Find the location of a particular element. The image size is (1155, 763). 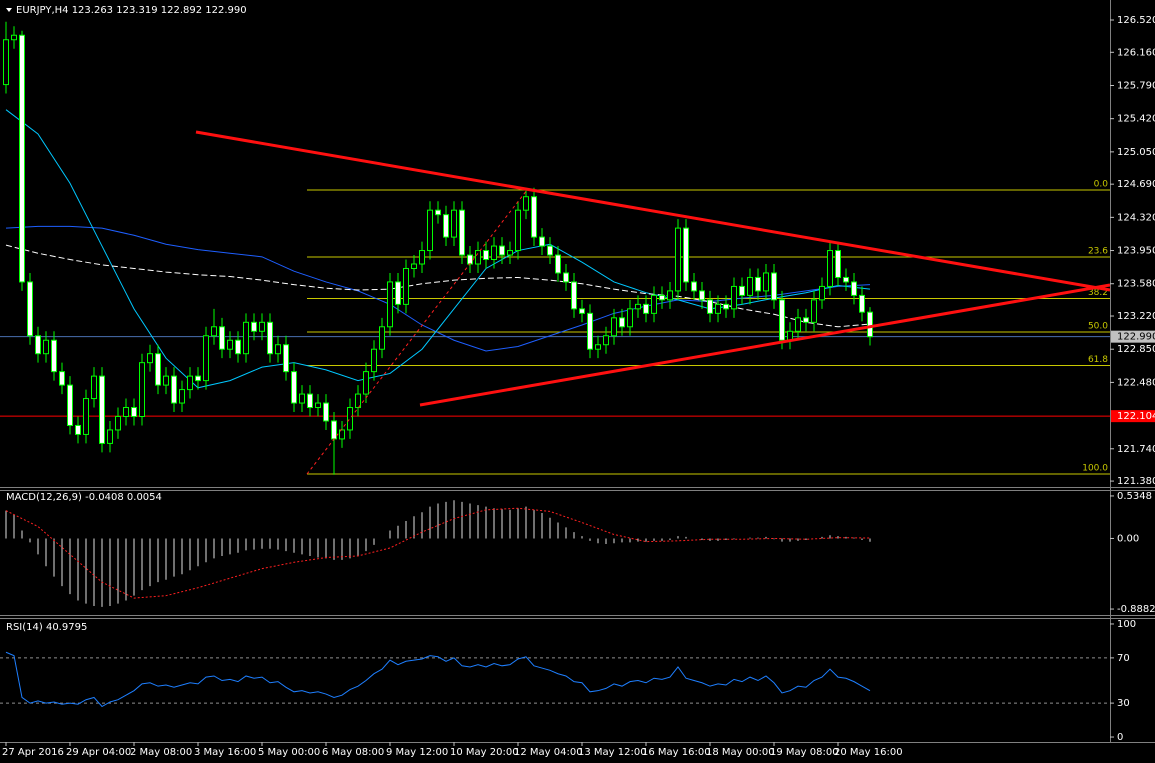

x-tick-label: 16 May 16:00 is located at coordinates (676, 752).